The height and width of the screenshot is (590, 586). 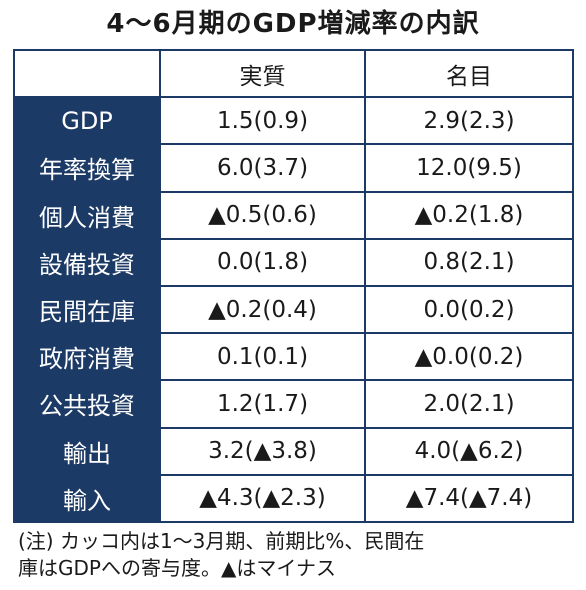 What do you see at coordinates (469, 262) in the screenshot?
I see `cell-nominal: 0.8(2.1)` at bounding box center [469, 262].